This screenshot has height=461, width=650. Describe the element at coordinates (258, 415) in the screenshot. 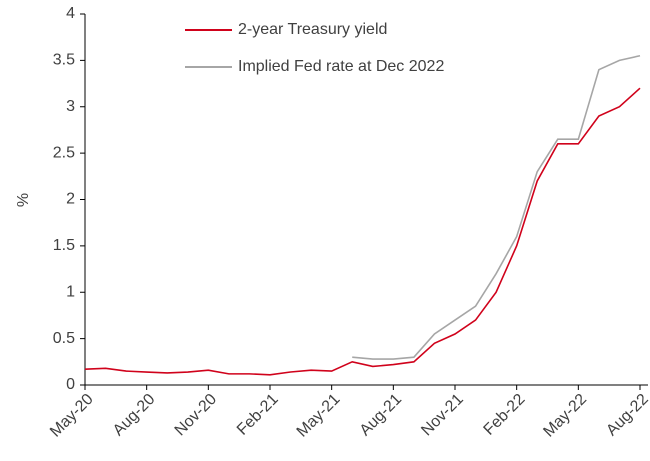

I see `x-tick-label: Feb-21` at that location.